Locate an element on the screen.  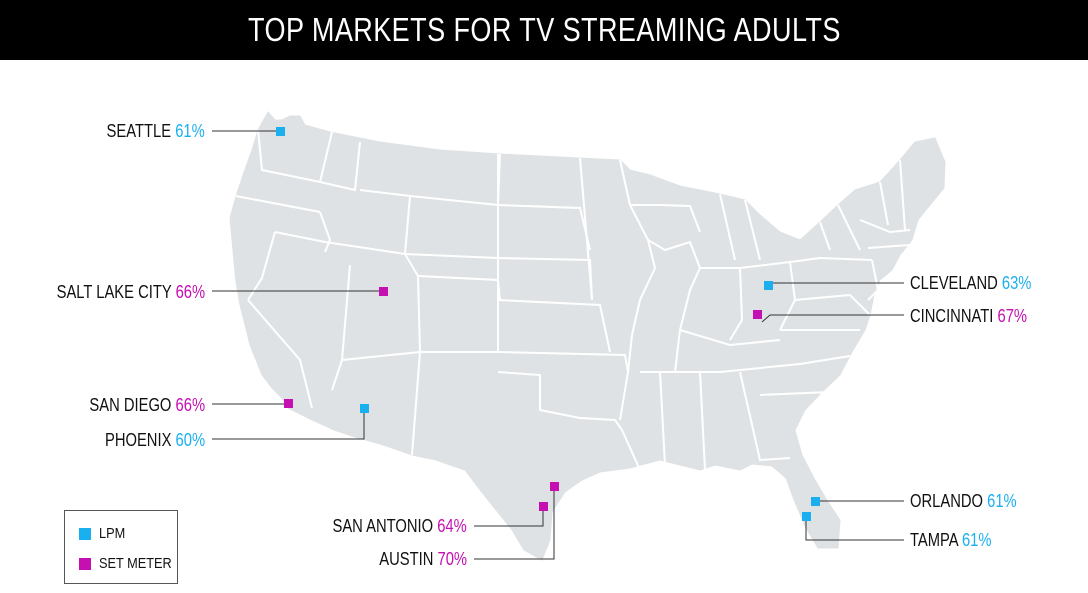
marker-austin is located at coordinates (554, 486).